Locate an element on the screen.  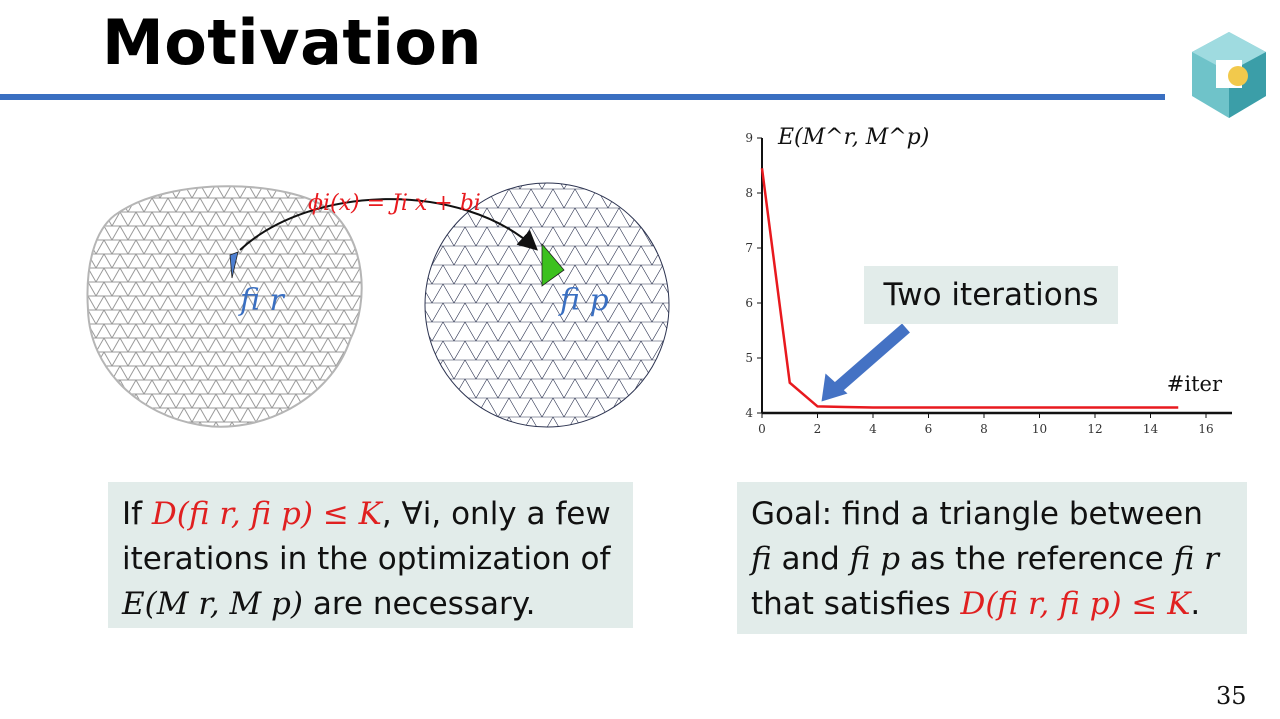
reference-face is located at coordinates (234, 265).